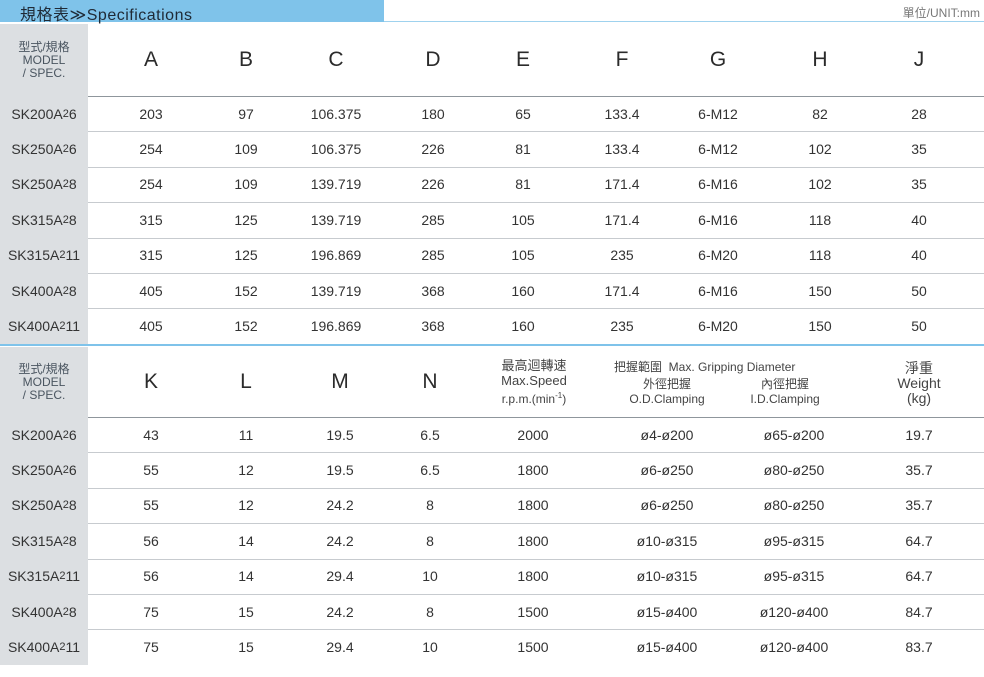 This screenshot has height=677, width=984. I want to click on table-cell: 6-M16, so click(718, 290).